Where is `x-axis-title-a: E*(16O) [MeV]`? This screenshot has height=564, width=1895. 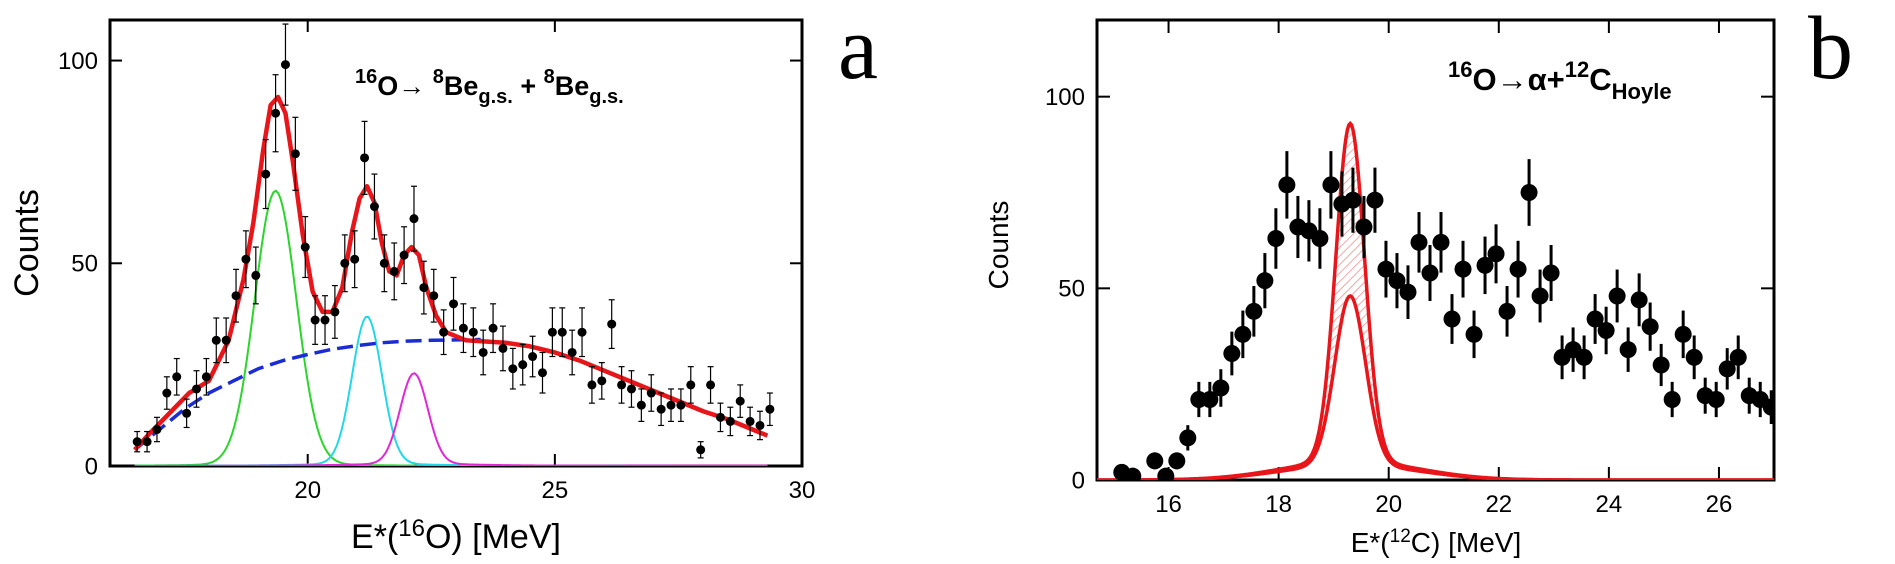 x-axis-title-a: E*(16O) [MeV] is located at coordinates (456, 535).